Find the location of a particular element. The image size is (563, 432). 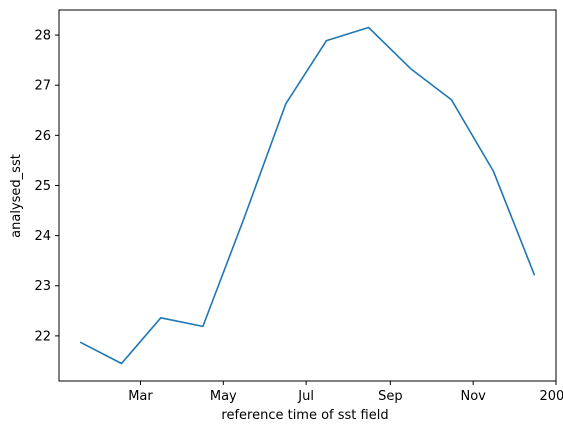

x-tick-label: 2004 is located at coordinates (551, 396).